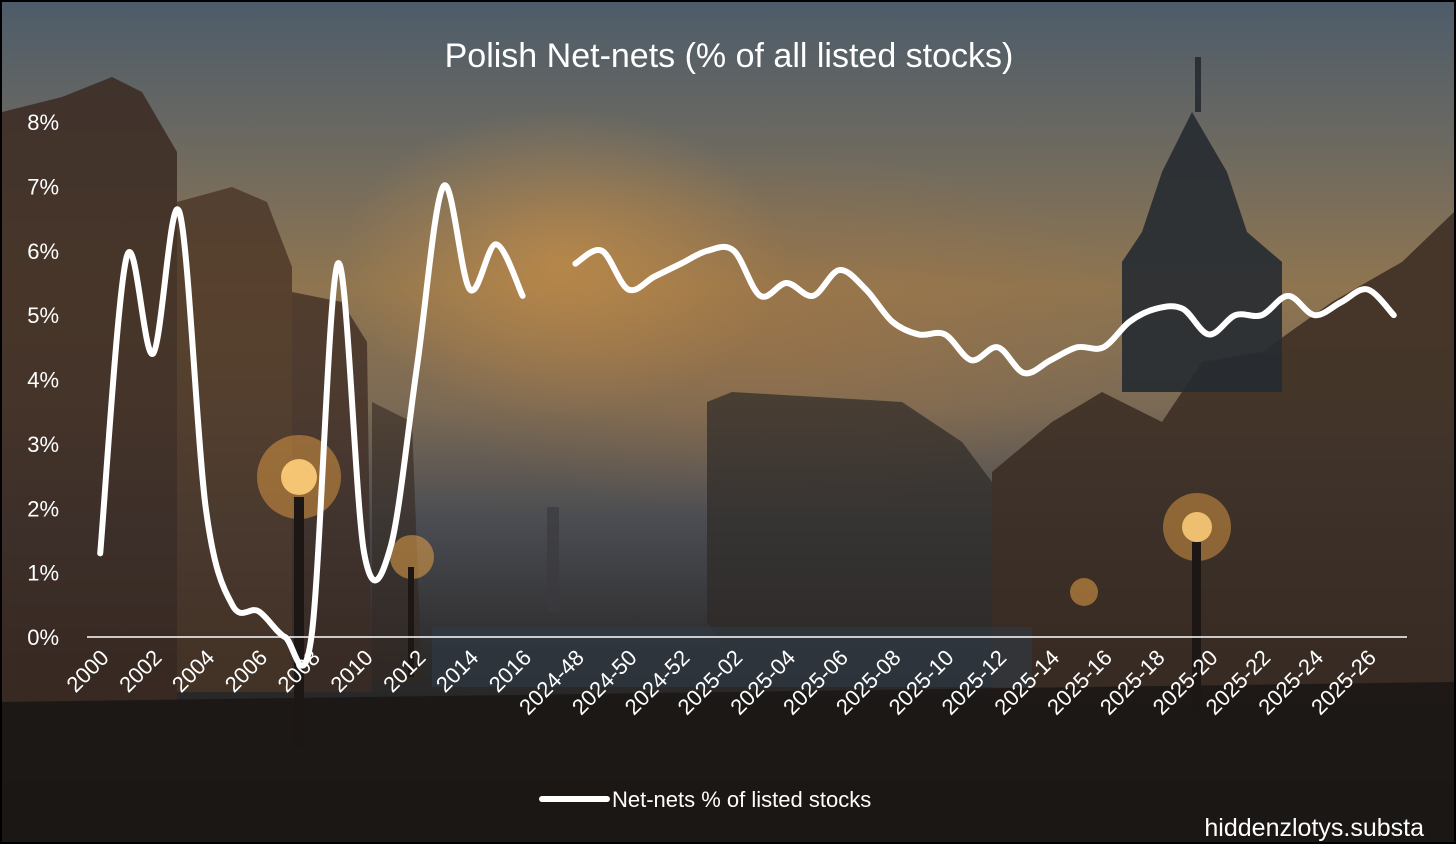  I want to click on column, so click(553, 559).